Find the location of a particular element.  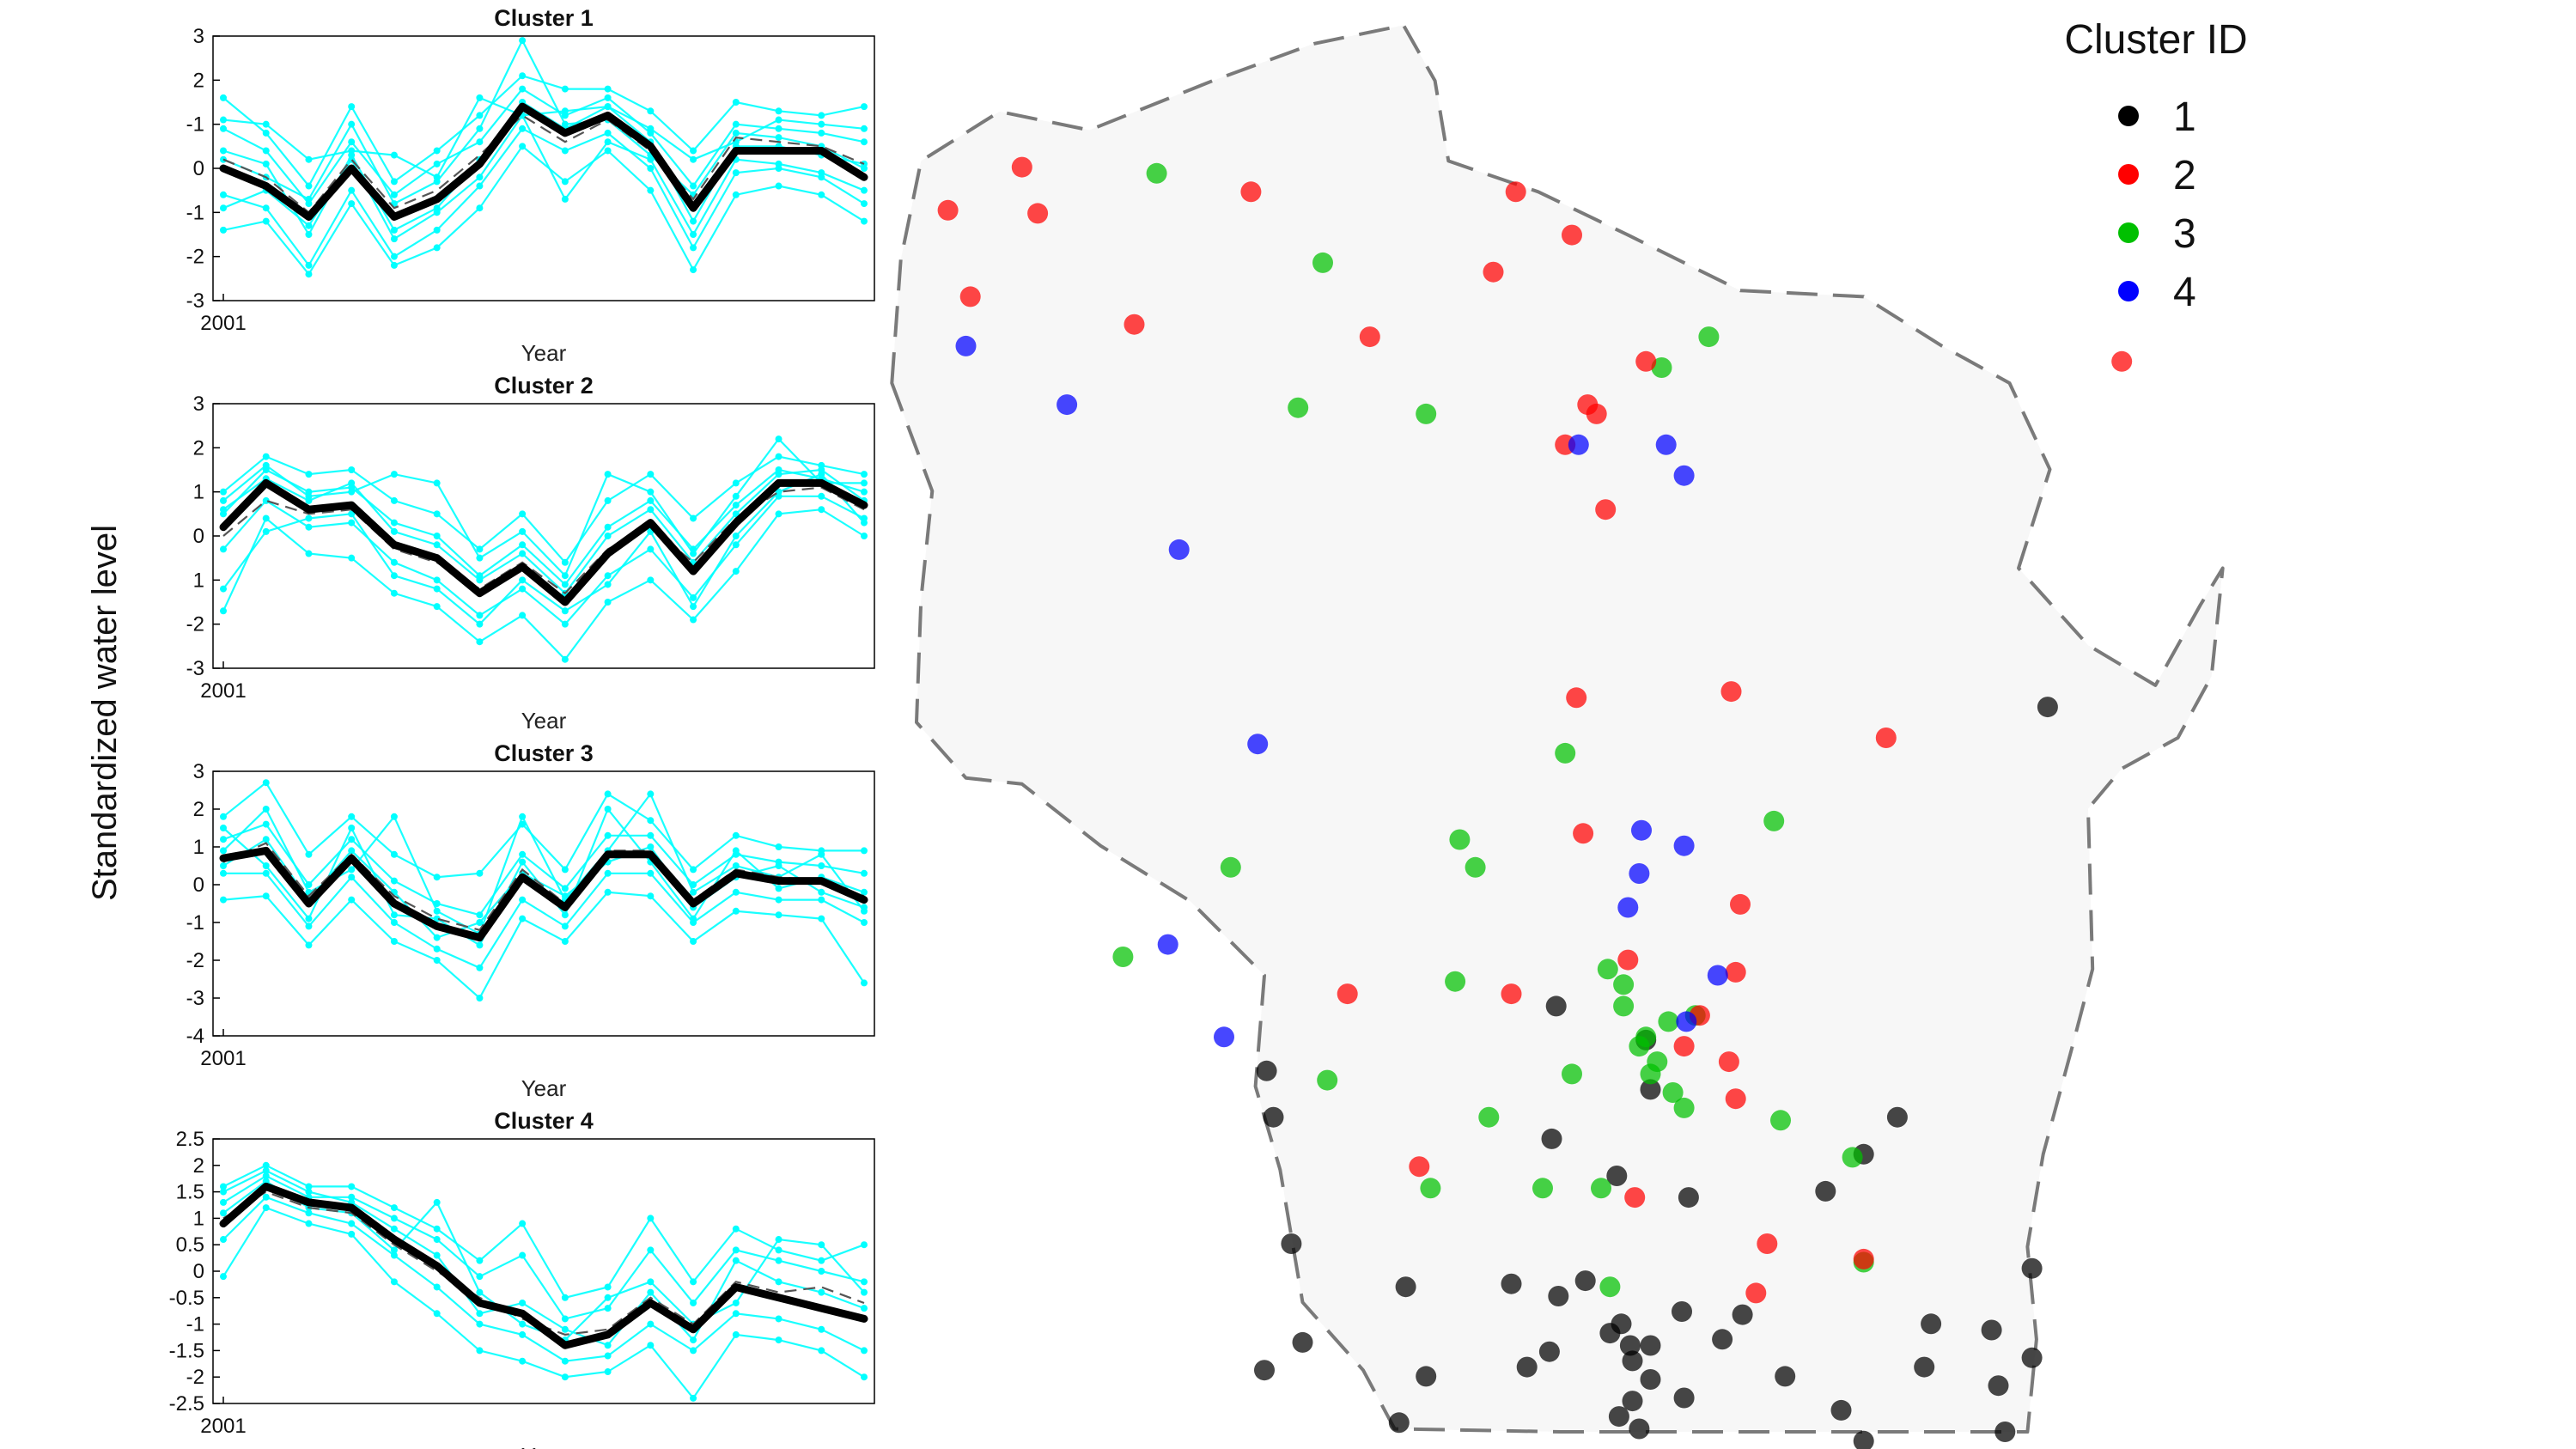

mean-line is located at coordinates (543, 542).